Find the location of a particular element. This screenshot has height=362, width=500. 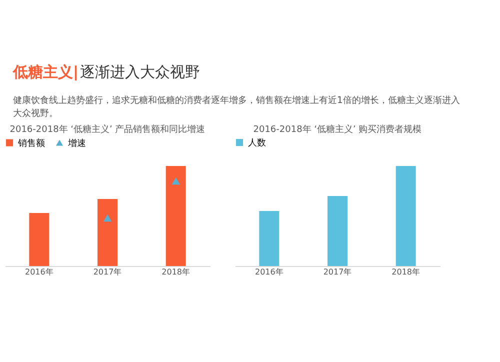

text: 低糖主义| is located at coordinates (45, 72).